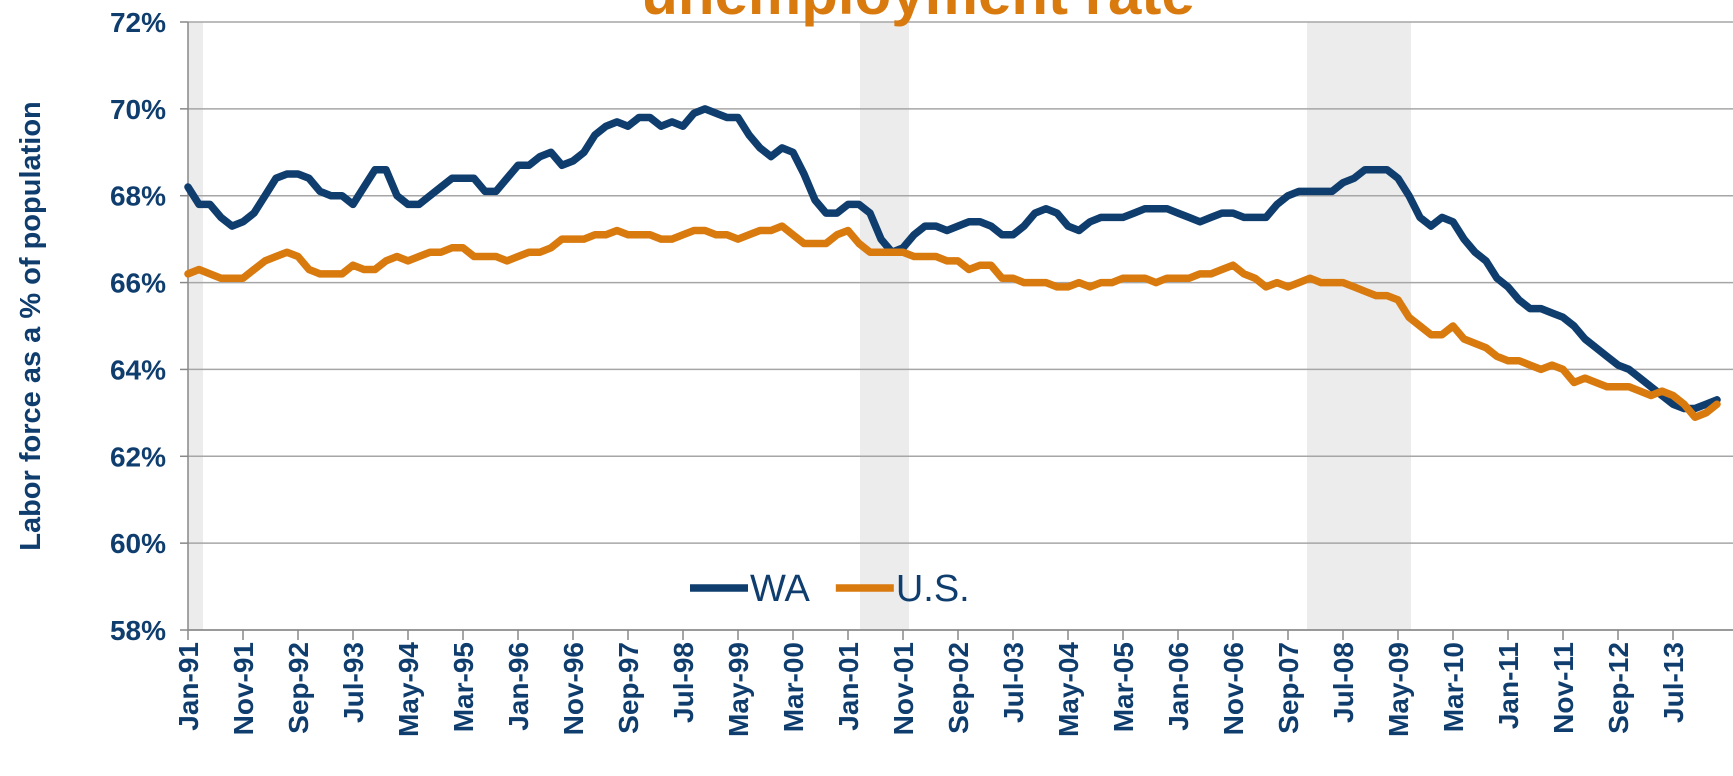 The height and width of the screenshot is (776, 1733). Describe the element at coordinates (138, 456) in the screenshot. I see `y-tick-label: 62%` at that location.